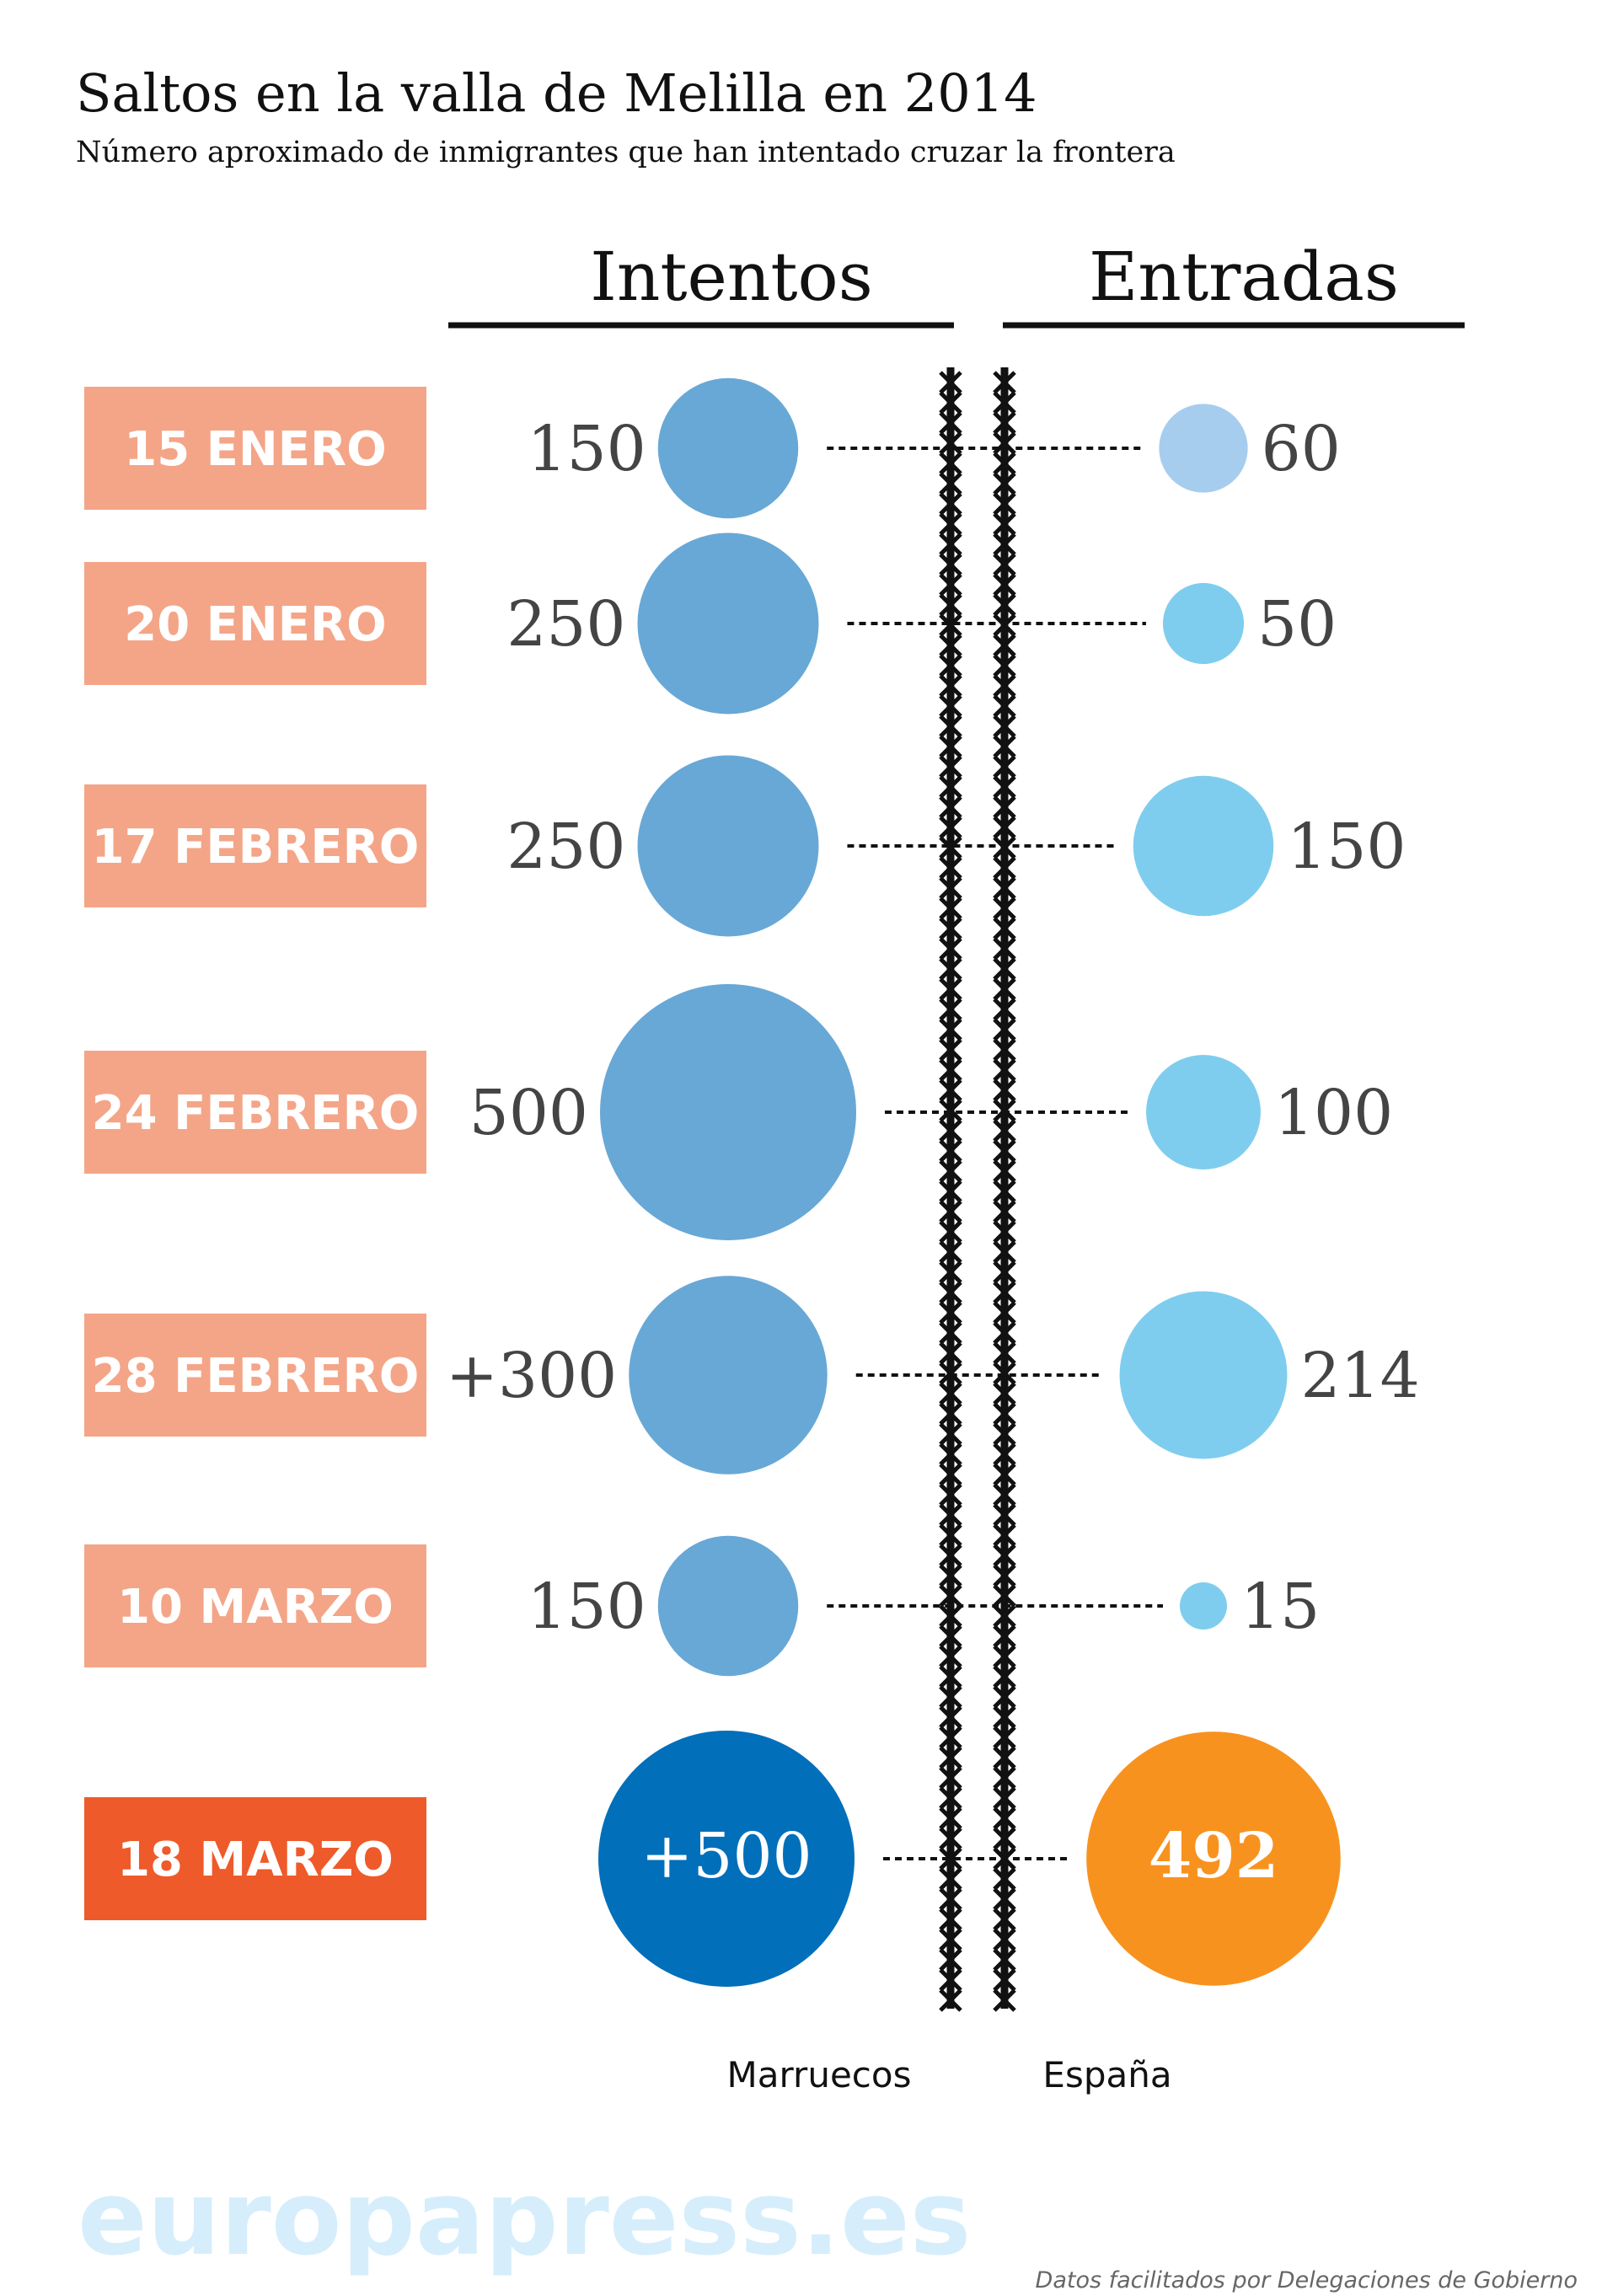 The image size is (1618, 2296). What do you see at coordinates (256, 1113) in the screenshot?
I see `date-label-24-febrero: 24 FEBRERO` at bounding box center [256, 1113].